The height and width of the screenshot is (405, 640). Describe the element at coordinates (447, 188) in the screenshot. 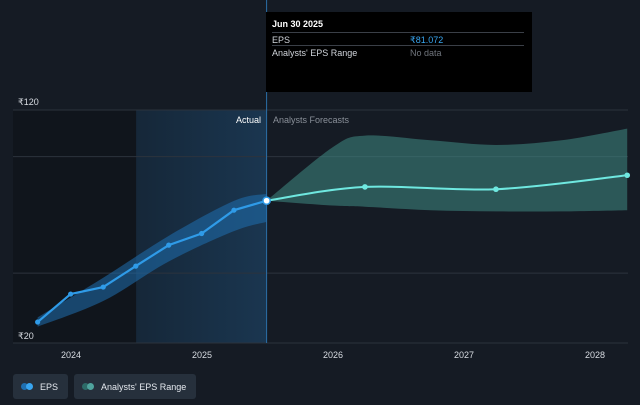

I see `eps-forecast-line` at that location.